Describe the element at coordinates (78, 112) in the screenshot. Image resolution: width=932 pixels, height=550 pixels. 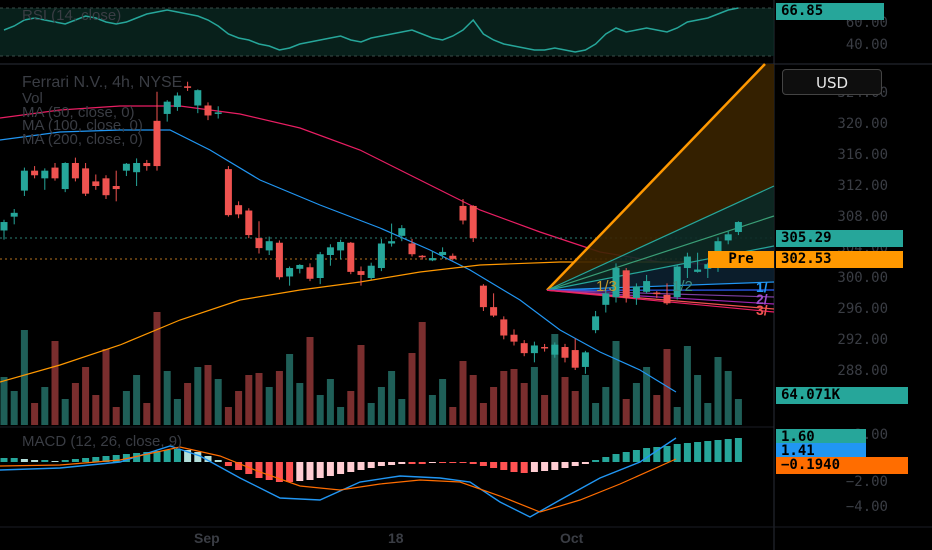
I see `ma50-legend: MA (50, close, 0)` at that location.